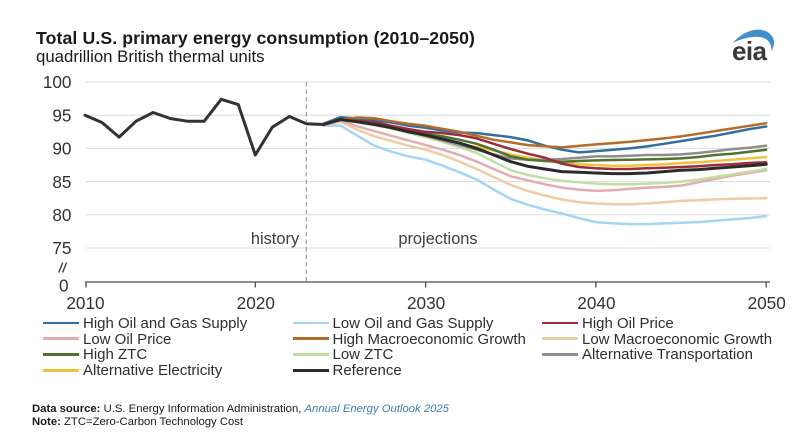 Image resolution: width=800 pixels, height=445 pixels. I want to click on svg-text: 2040, so click(596, 303).